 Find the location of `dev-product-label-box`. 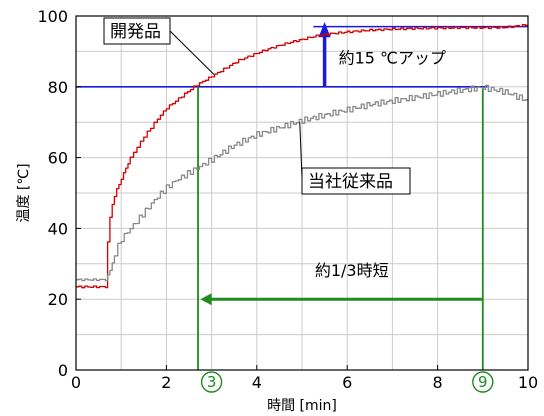

dev-product-label-box is located at coordinates (137, 31).